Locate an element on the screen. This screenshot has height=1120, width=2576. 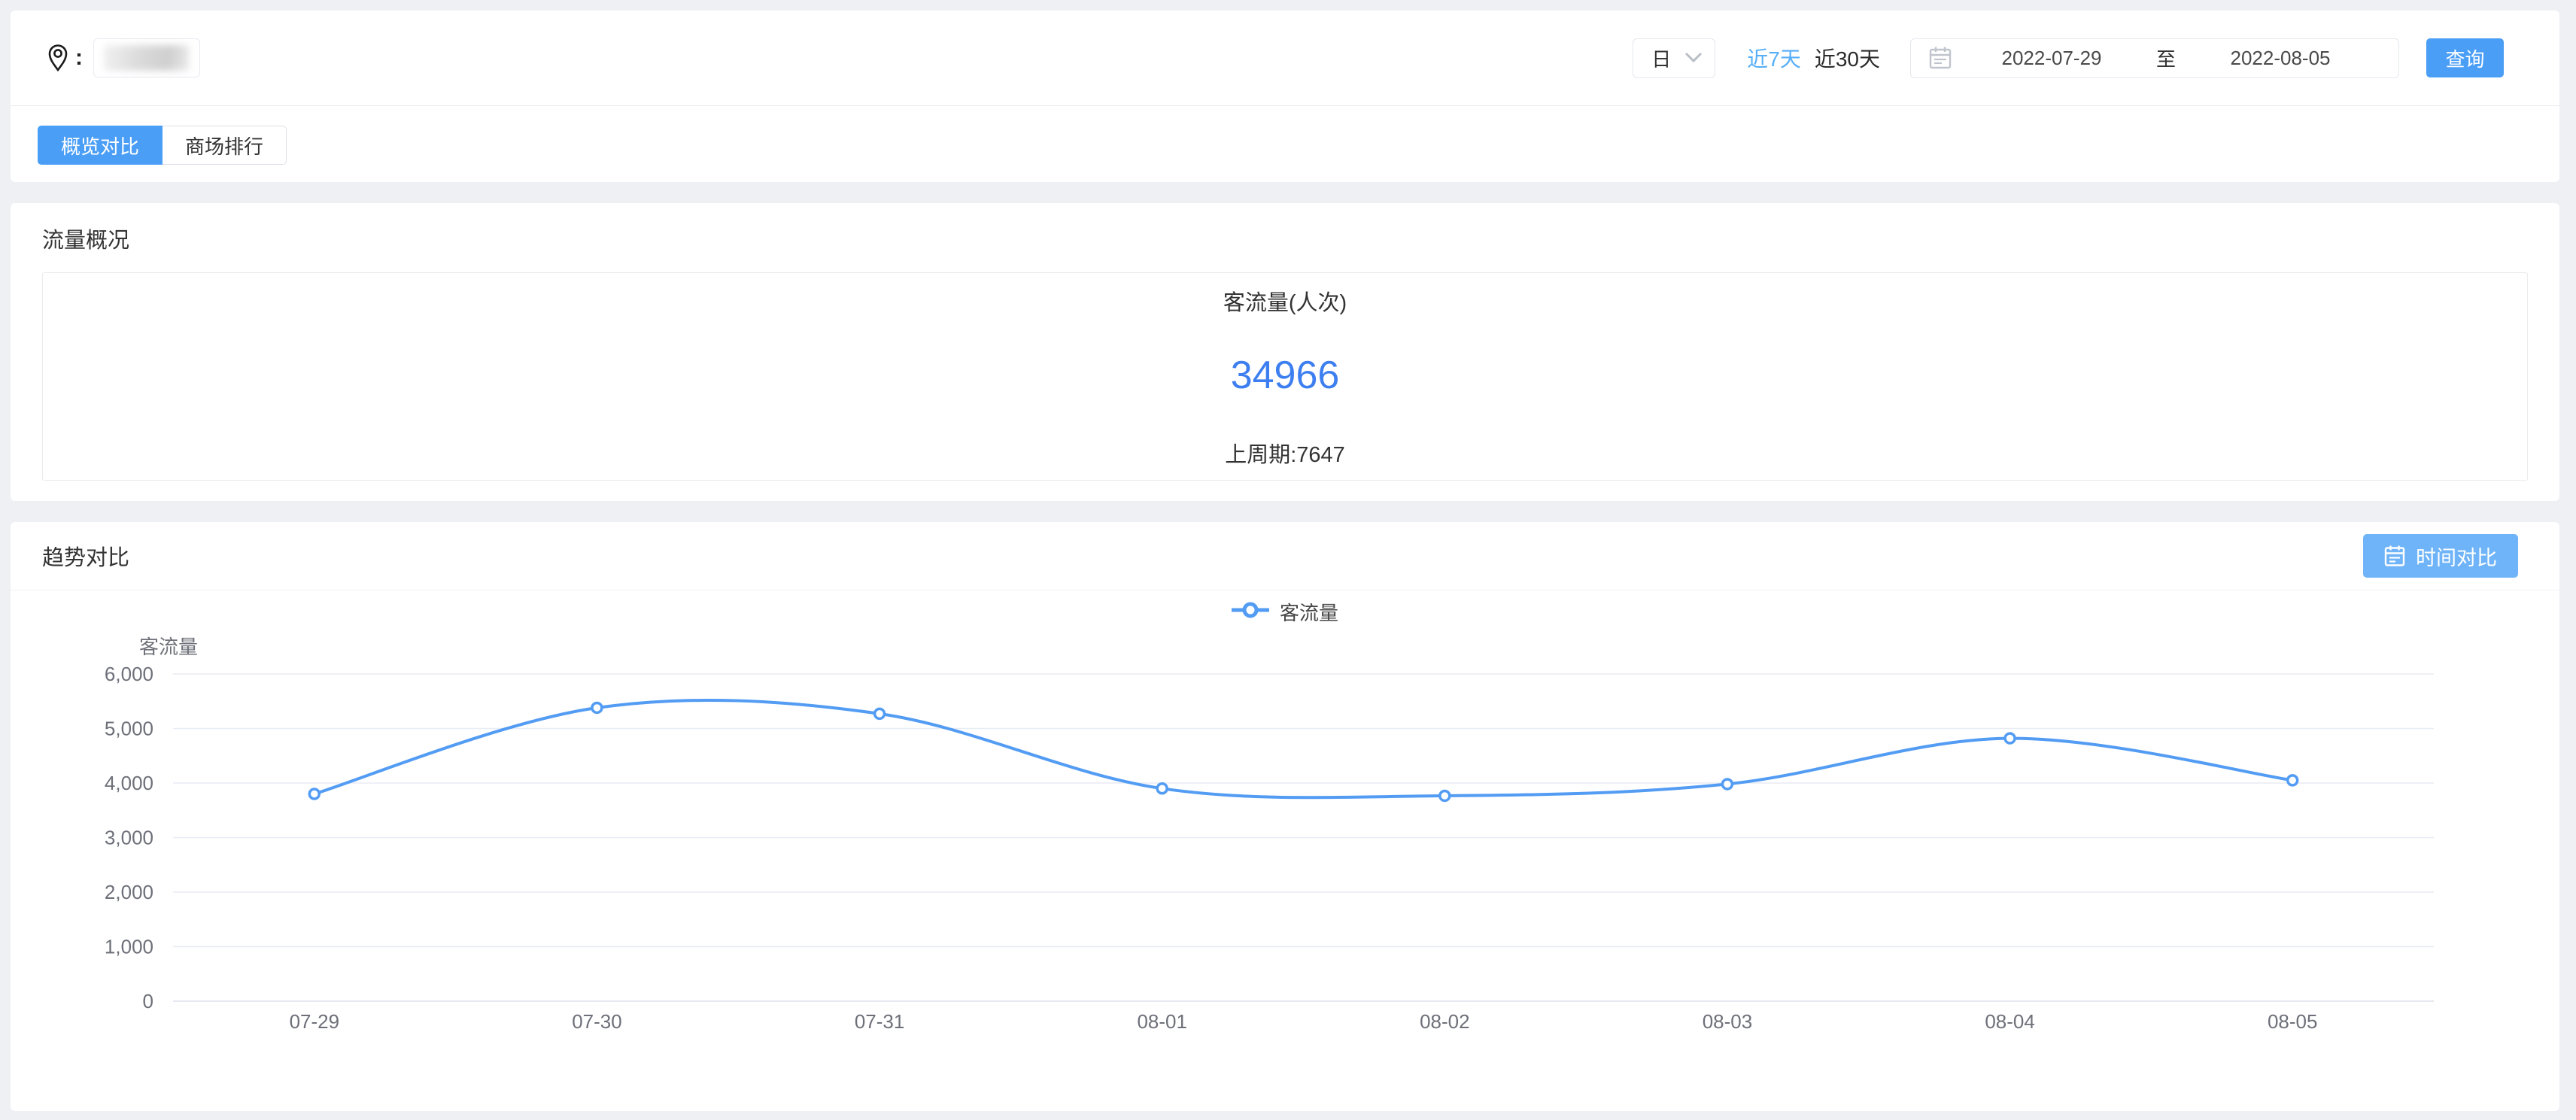
quick-range-last30days: 近30天 is located at coordinates (1847, 59).